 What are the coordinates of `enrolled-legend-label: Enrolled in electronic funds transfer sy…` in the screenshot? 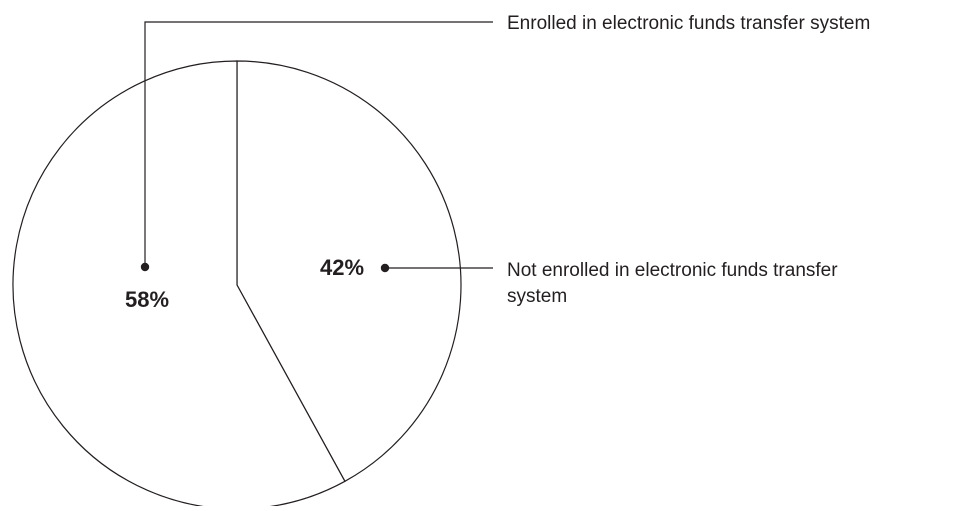 It's located at (688, 23).